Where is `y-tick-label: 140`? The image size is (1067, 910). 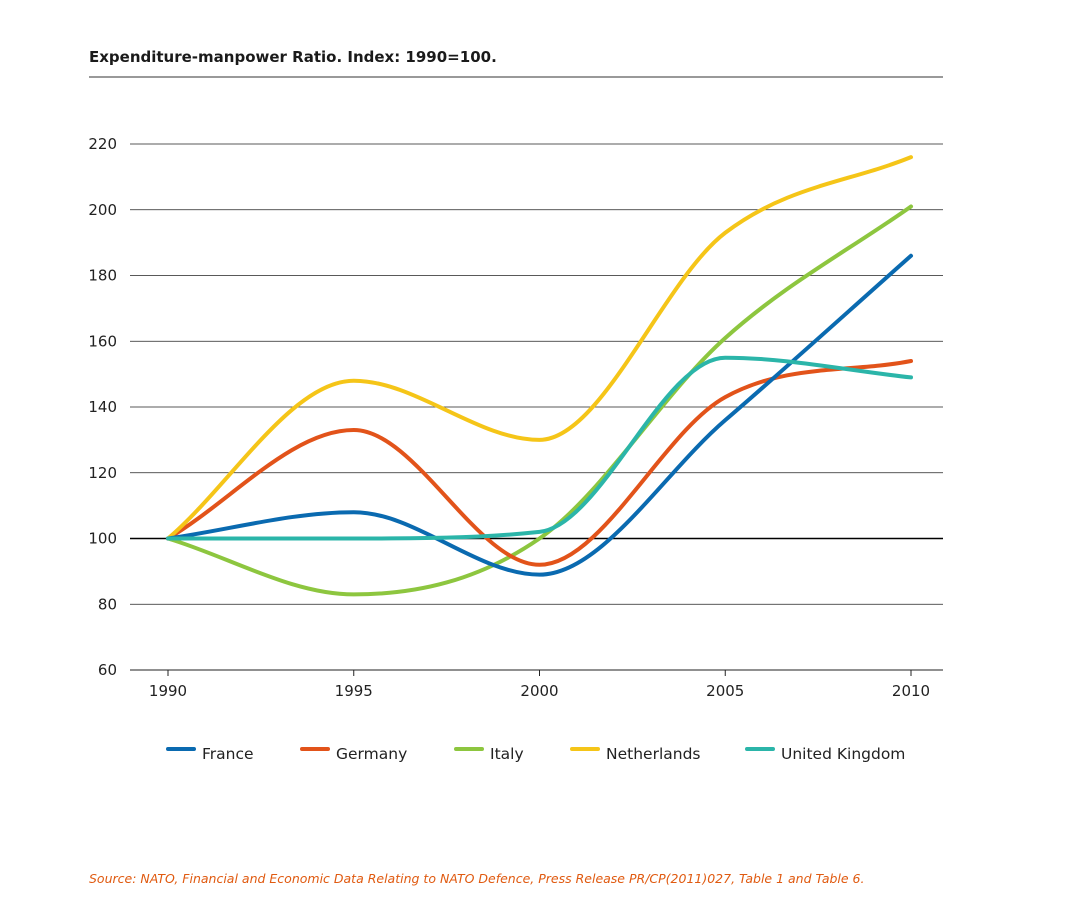 y-tick-label: 140 is located at coordinates (102, 407).